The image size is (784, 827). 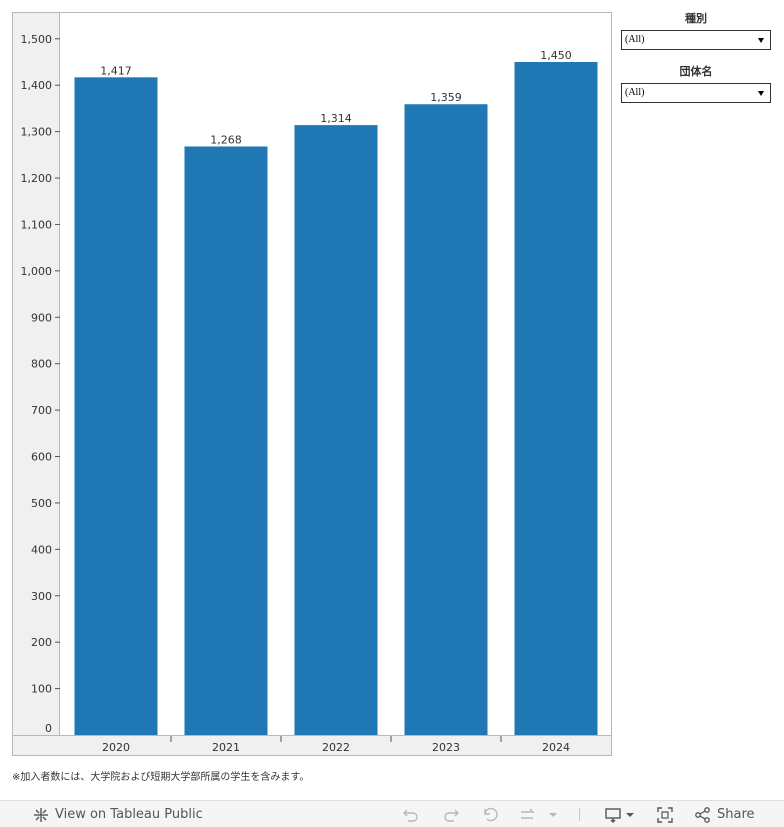 I want to click on filter-category-value: (All), so click(x=635, y=39).